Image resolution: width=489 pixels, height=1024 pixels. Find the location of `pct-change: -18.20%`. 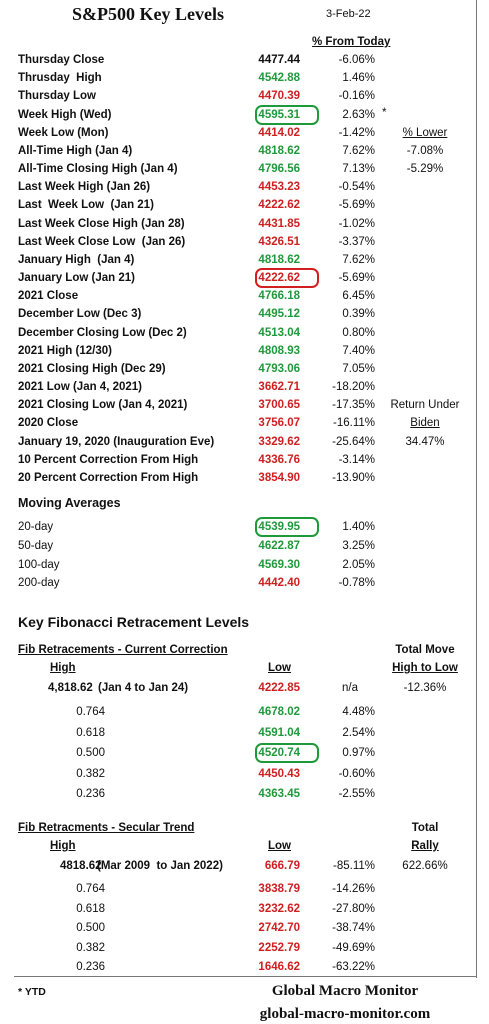

pct-change: -18.20% is located at coordinates (353, 387).